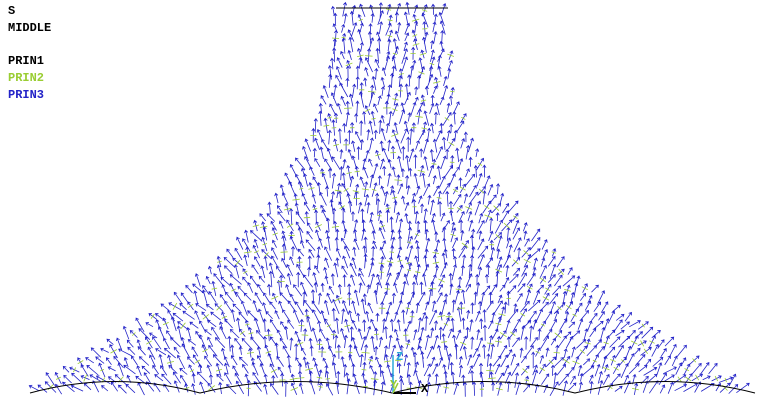  What do you see at coordinates (29, 28) in the screenshot?
I see `result-location: MIDDLE` at bounding box center [29, 28].